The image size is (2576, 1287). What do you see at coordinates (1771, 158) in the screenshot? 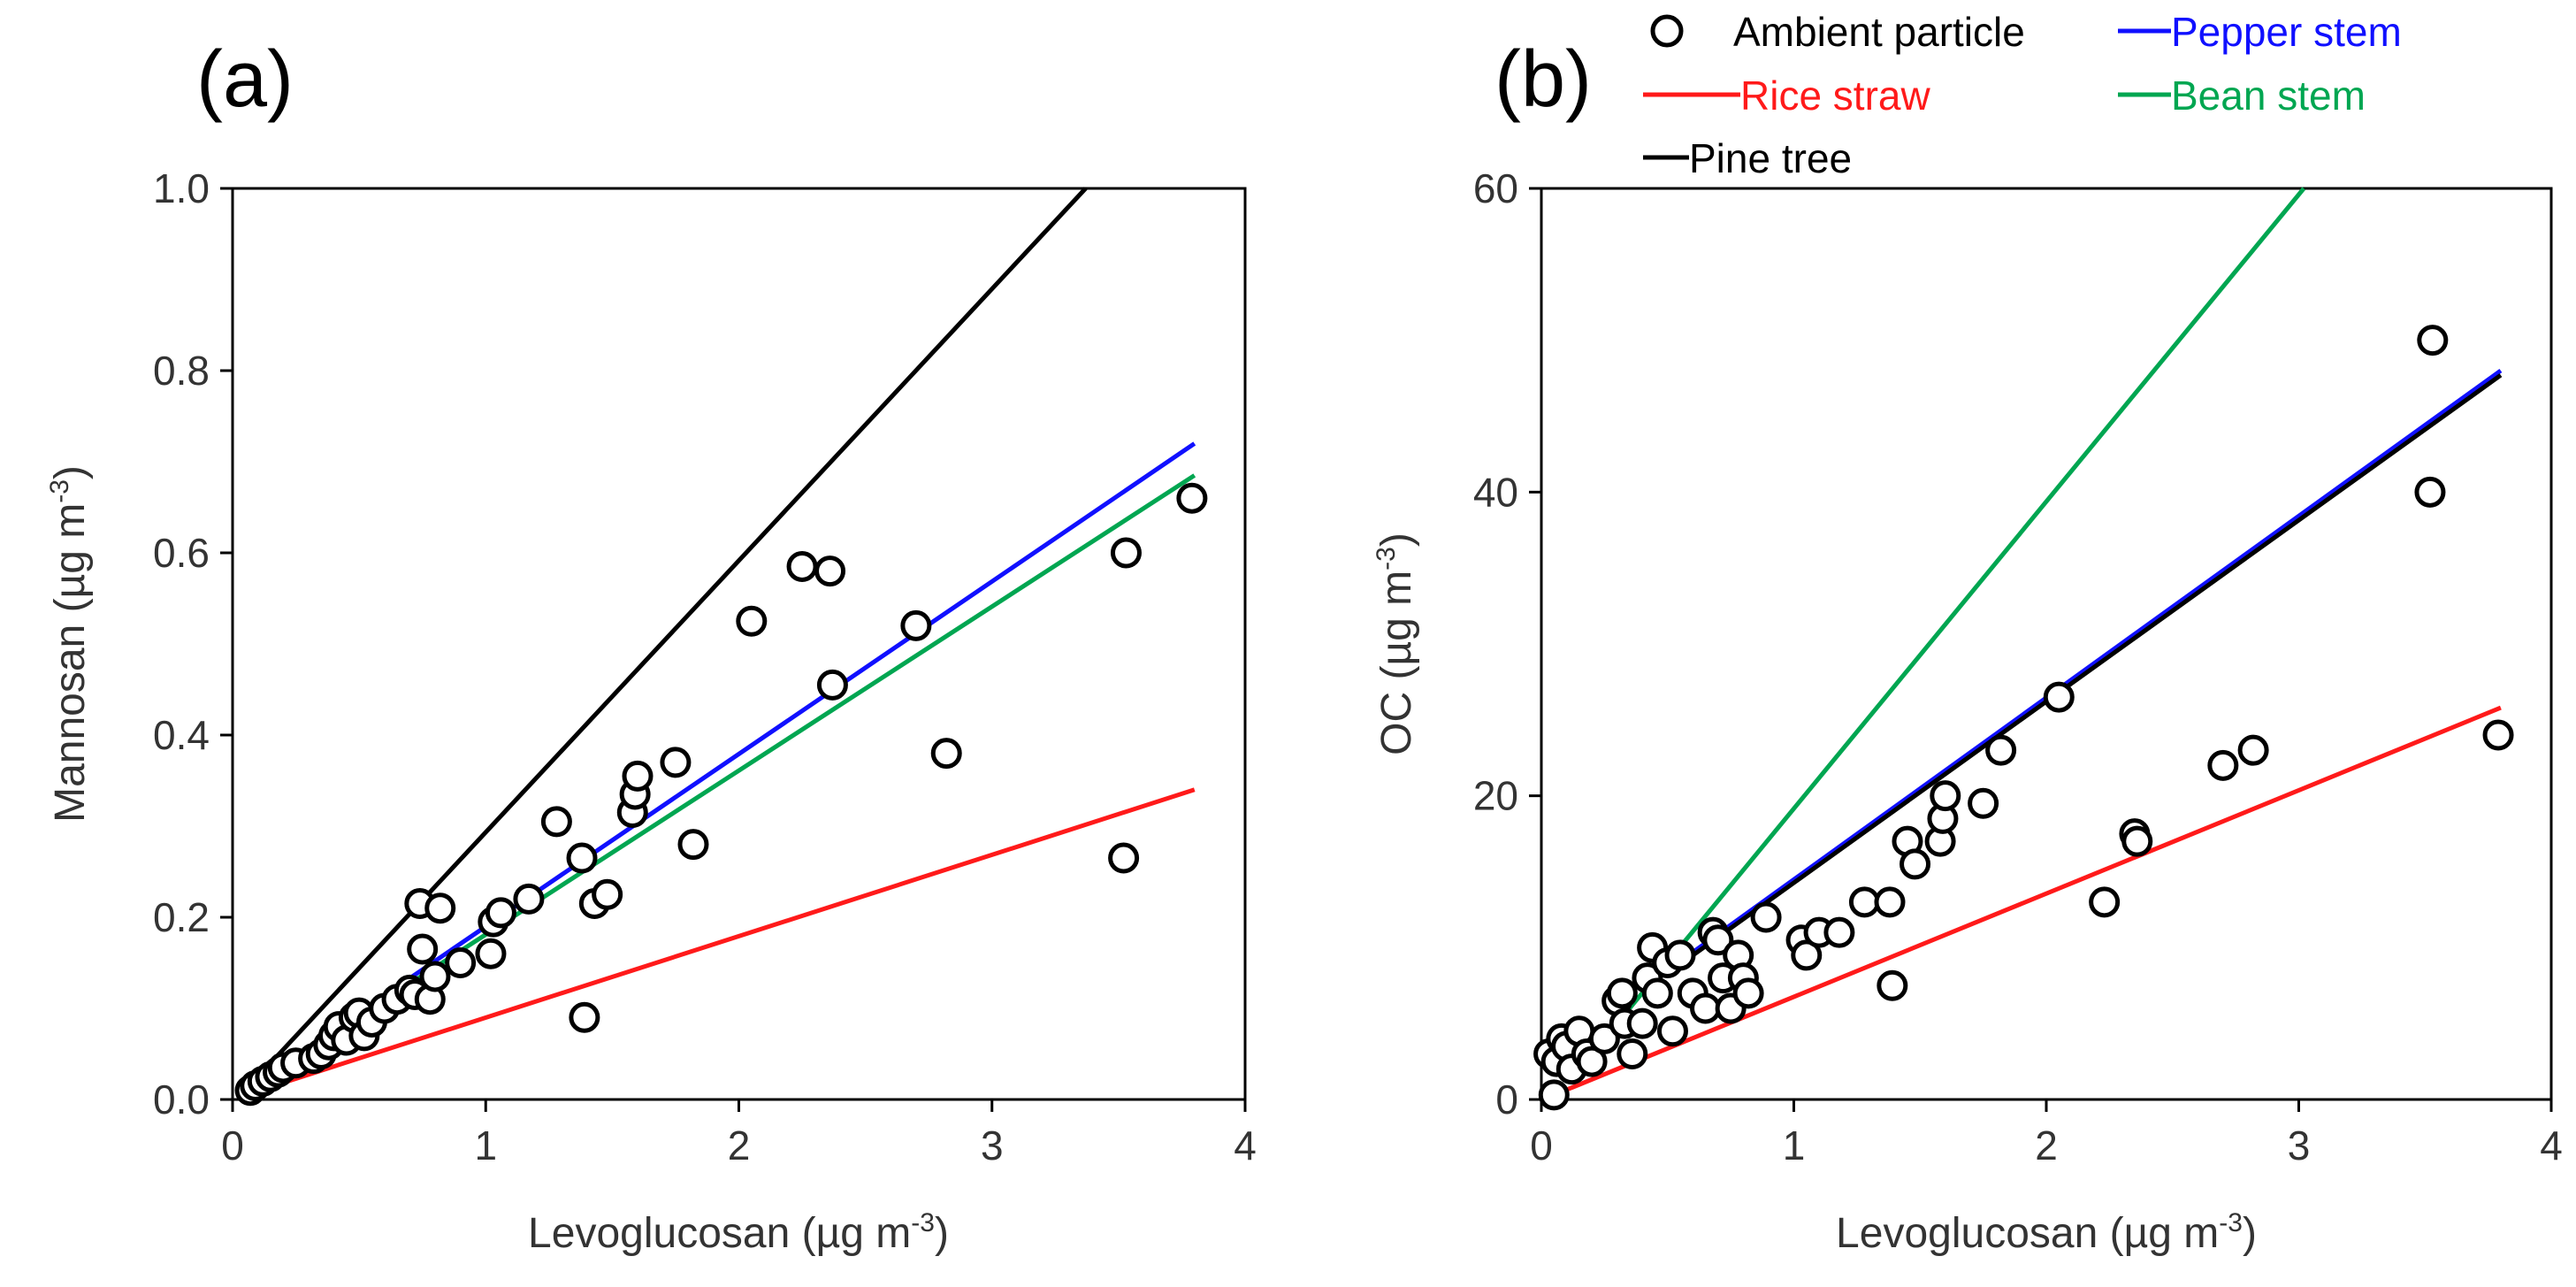
I see `legend-label-pine-tree: Pine tree` at bounding box center [1771, 158].